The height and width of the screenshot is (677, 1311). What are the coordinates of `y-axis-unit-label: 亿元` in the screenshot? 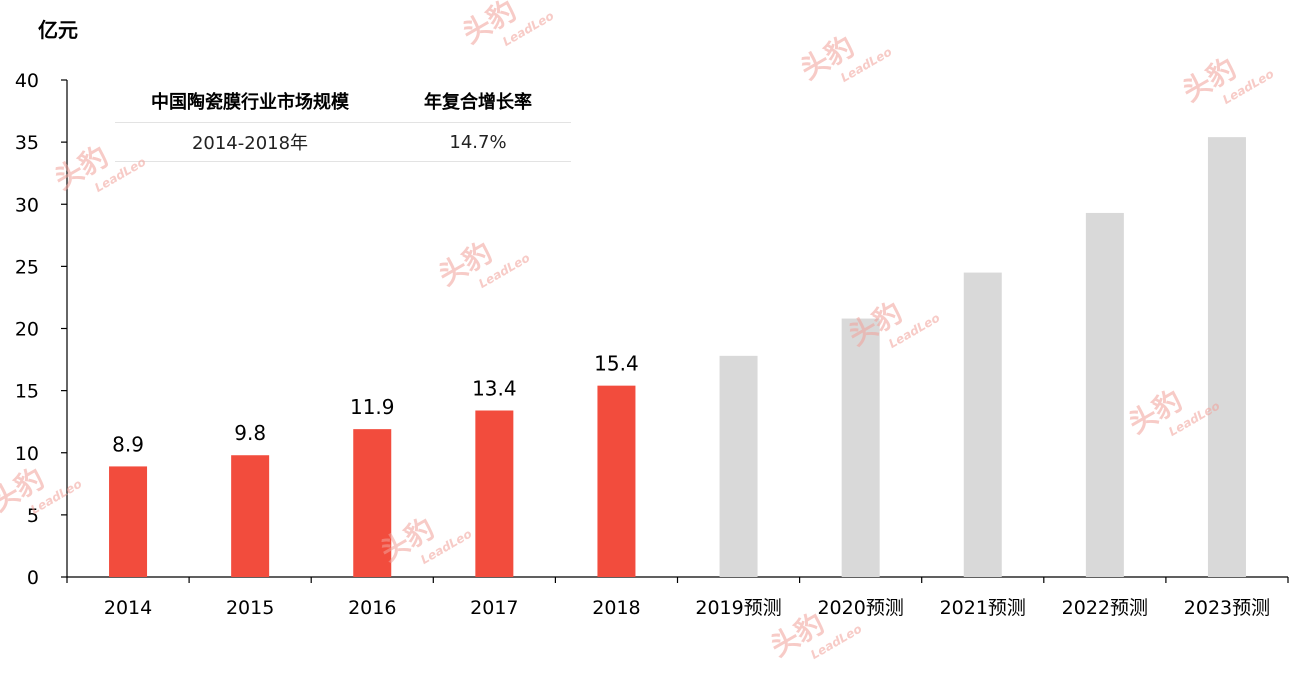 It's located at (58, 30).